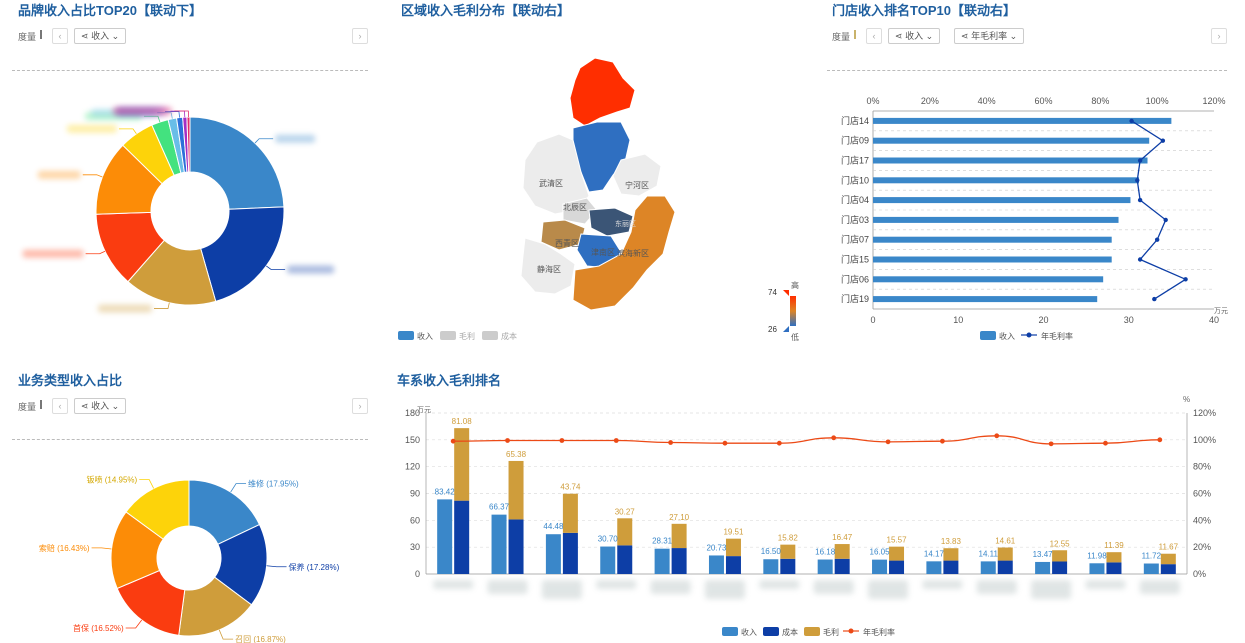 This screenshot has width=1245, height=643. Describe the element at coordinates (786, 329) in the screenshot. I see `scale-handle-bottom` at that location.